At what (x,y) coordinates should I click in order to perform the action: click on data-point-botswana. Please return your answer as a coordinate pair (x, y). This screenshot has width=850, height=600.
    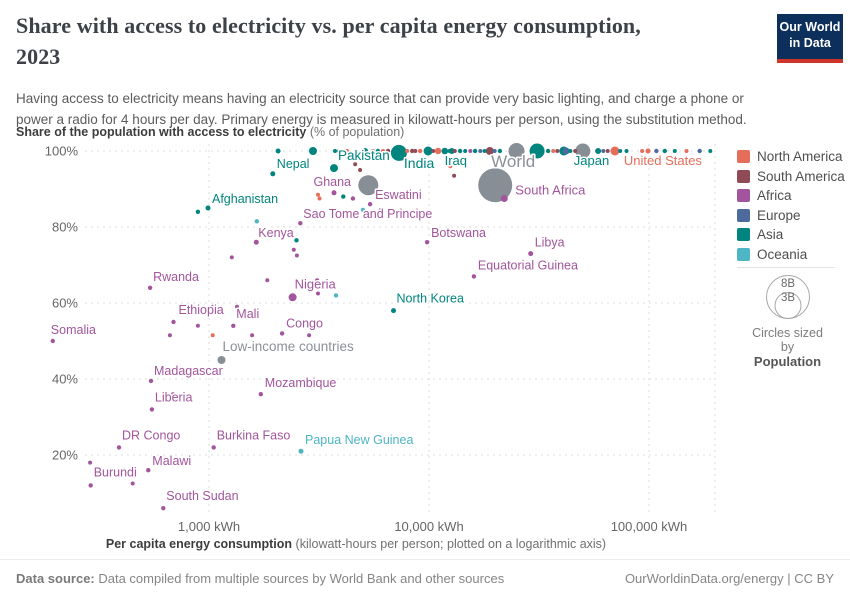
    Looking at the image, I should click on (427, 242).